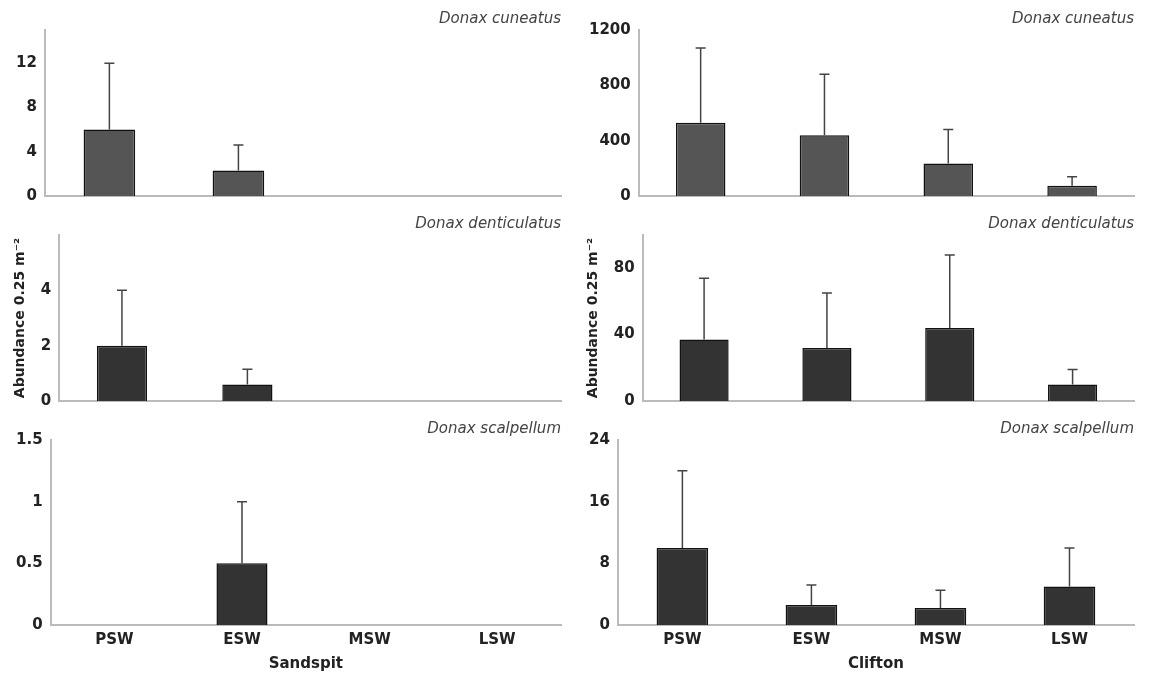  I want to click on y-tick-label: 1200, so click(610, 28).